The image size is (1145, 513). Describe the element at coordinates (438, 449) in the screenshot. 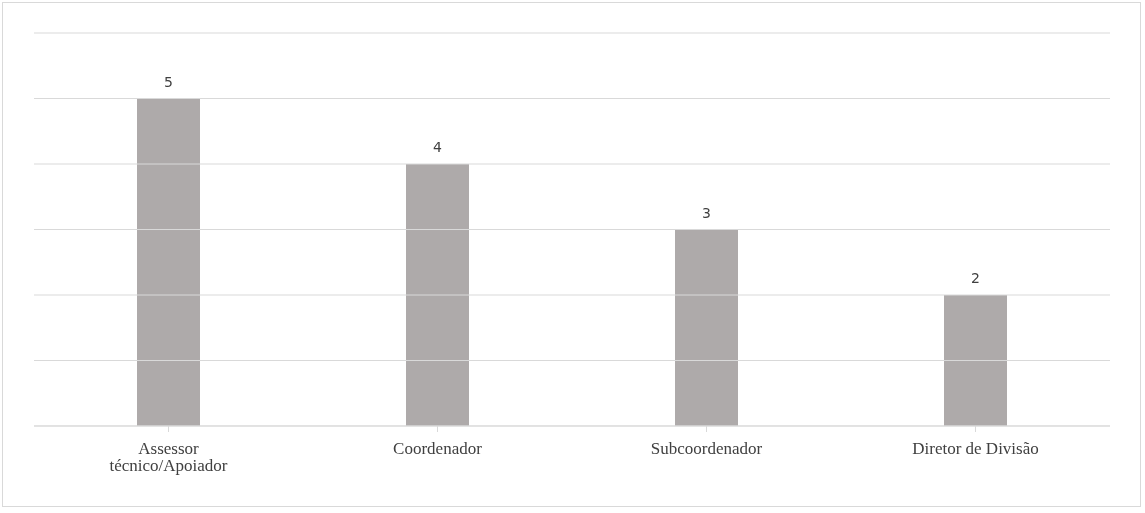

I see `x-tick-label: Coordenador` at that location.